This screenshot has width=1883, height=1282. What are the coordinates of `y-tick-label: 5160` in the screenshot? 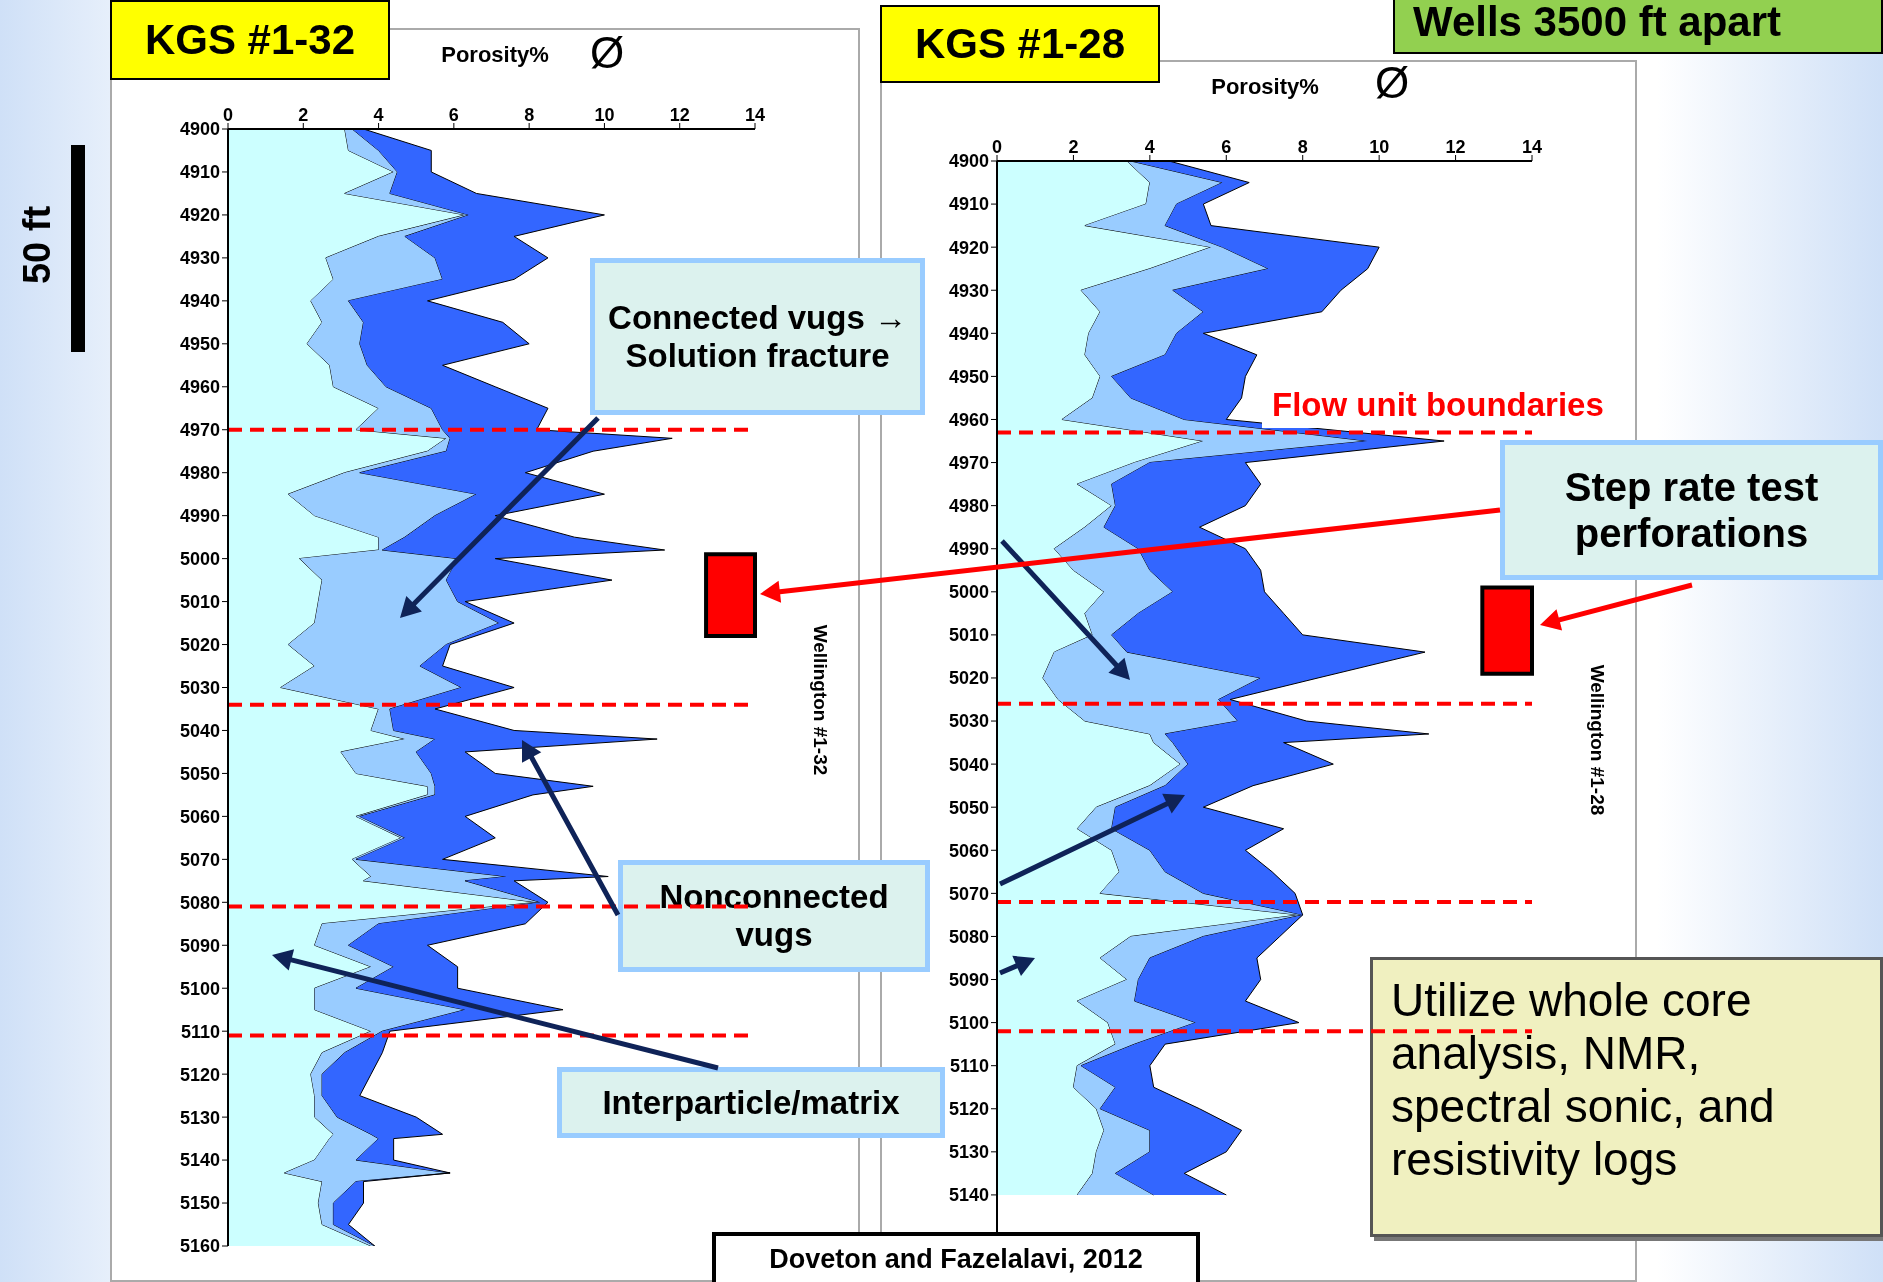 It's located at (199, 1246).